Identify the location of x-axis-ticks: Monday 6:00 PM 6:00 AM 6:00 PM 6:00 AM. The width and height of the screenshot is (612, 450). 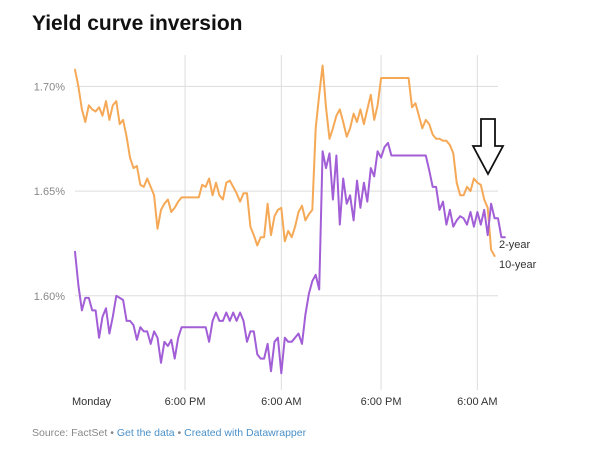
(285, 402).